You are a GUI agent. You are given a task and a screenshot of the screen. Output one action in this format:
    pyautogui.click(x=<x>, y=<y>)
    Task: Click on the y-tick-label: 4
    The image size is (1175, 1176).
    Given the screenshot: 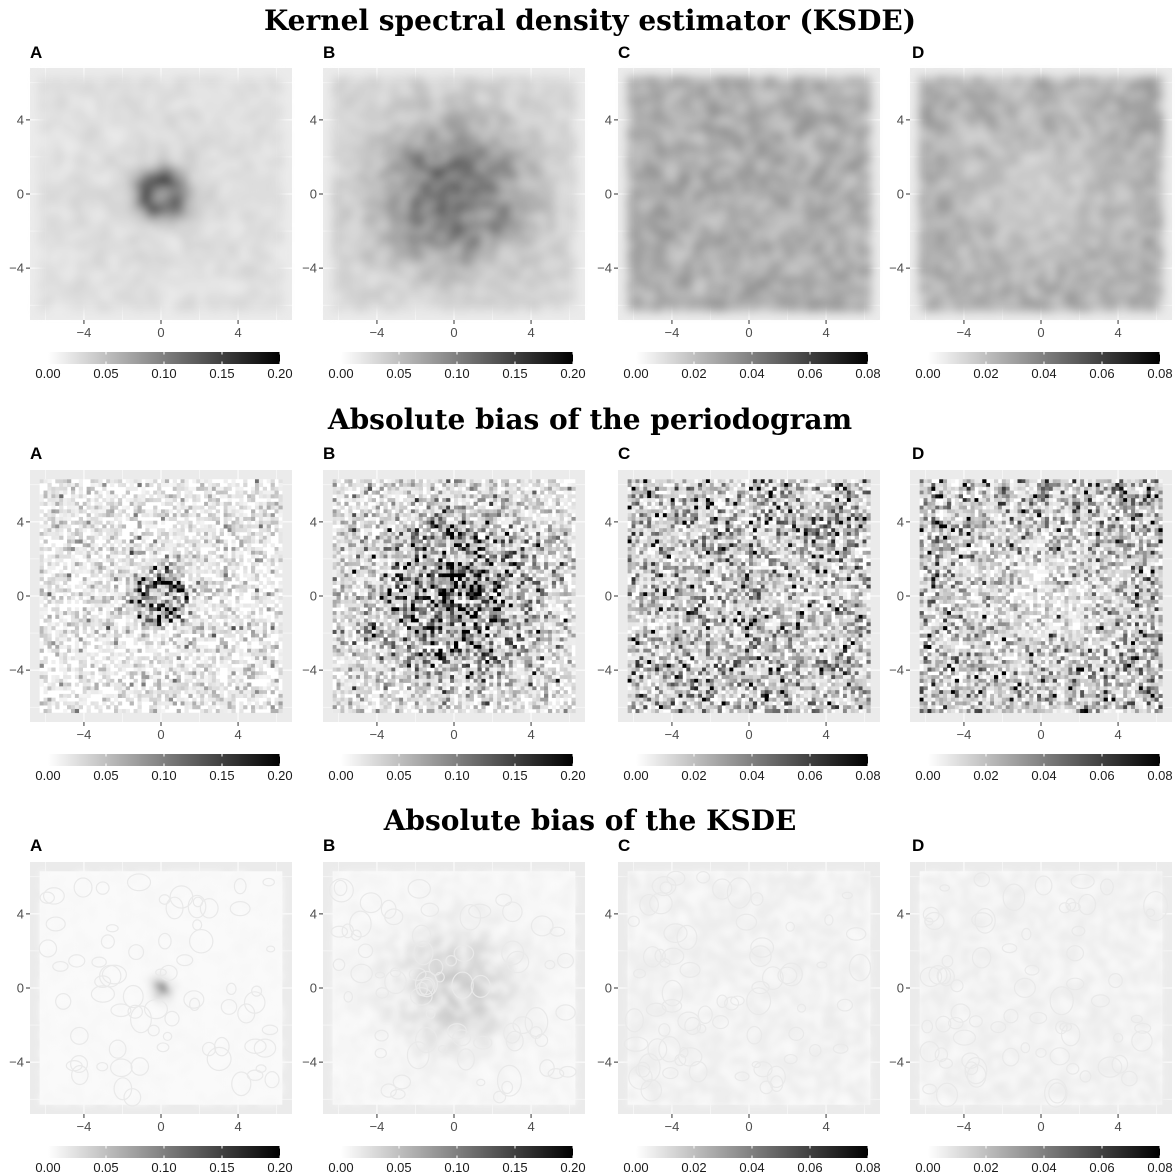 What is the action you would take?
    pyautogui.click(x=608, y=119)
    